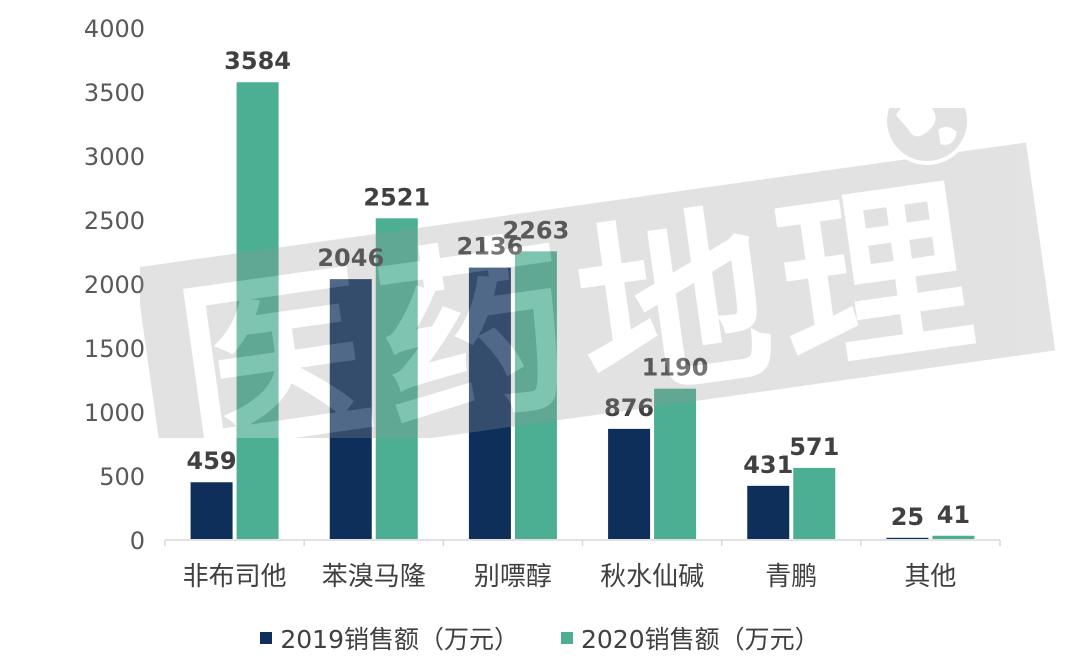 The width and height of the screenshot is (1080, 667). I want to click on data-label: 2521, so click(396, 197).